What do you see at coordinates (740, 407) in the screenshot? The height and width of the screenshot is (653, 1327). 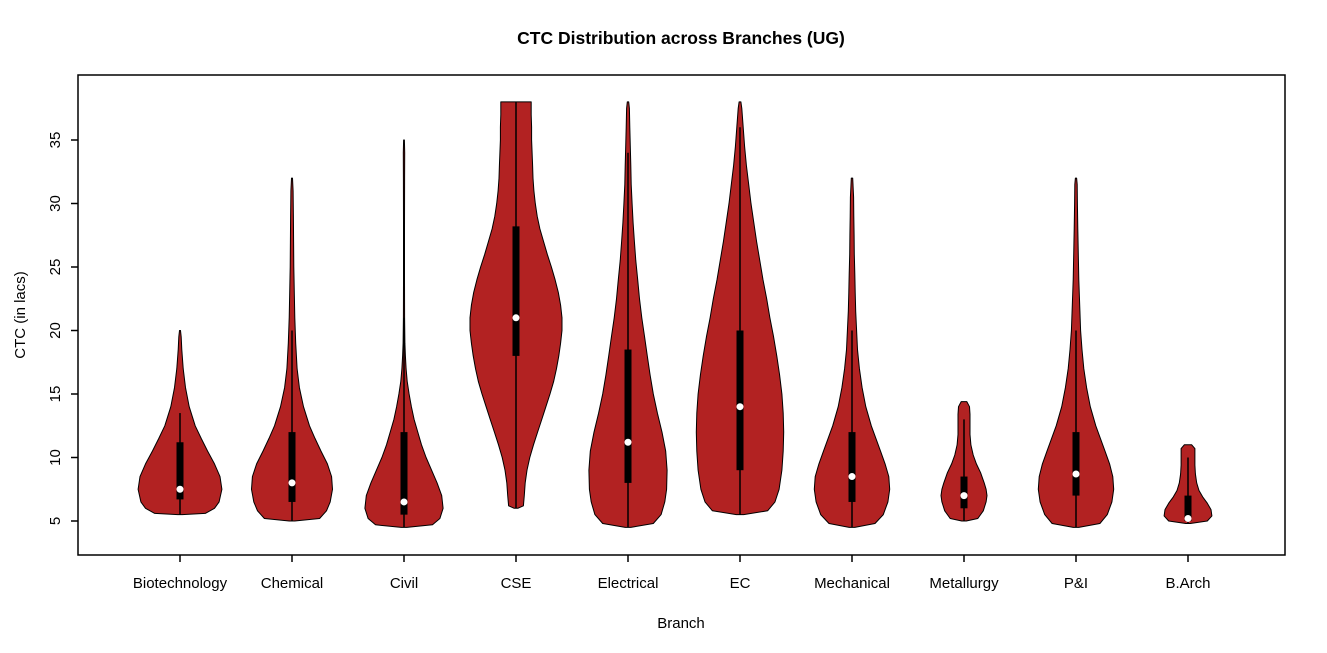 I see `median-dot-ec` at bounding box center [740, 407].